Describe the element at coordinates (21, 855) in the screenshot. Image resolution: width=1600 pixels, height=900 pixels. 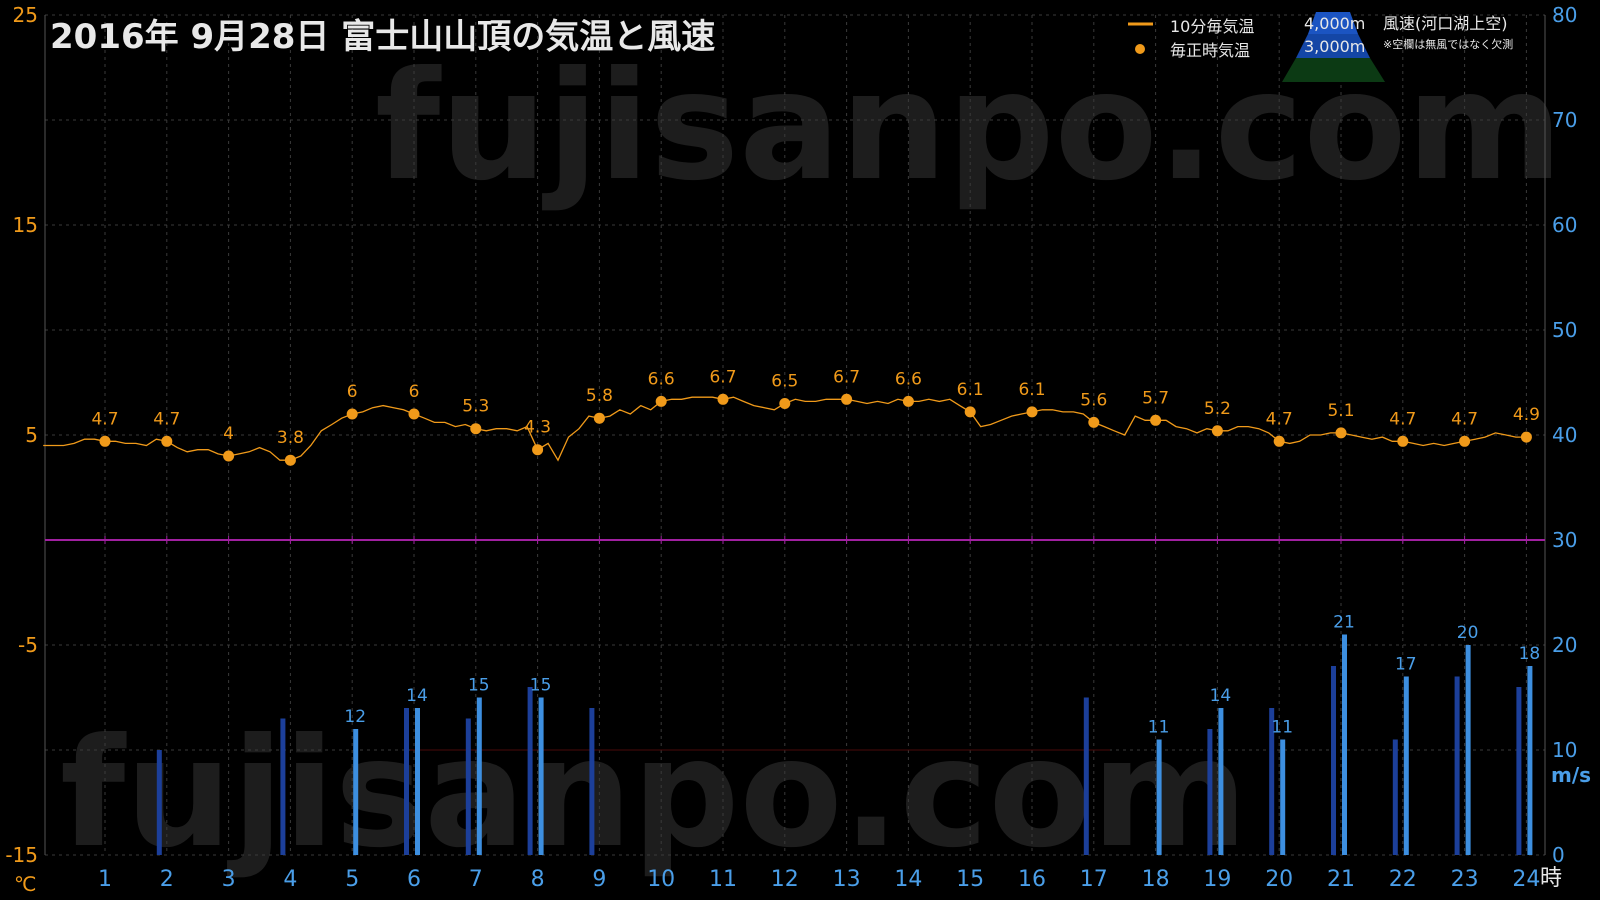
I see `left-axis-tick-label: -15` at that location.